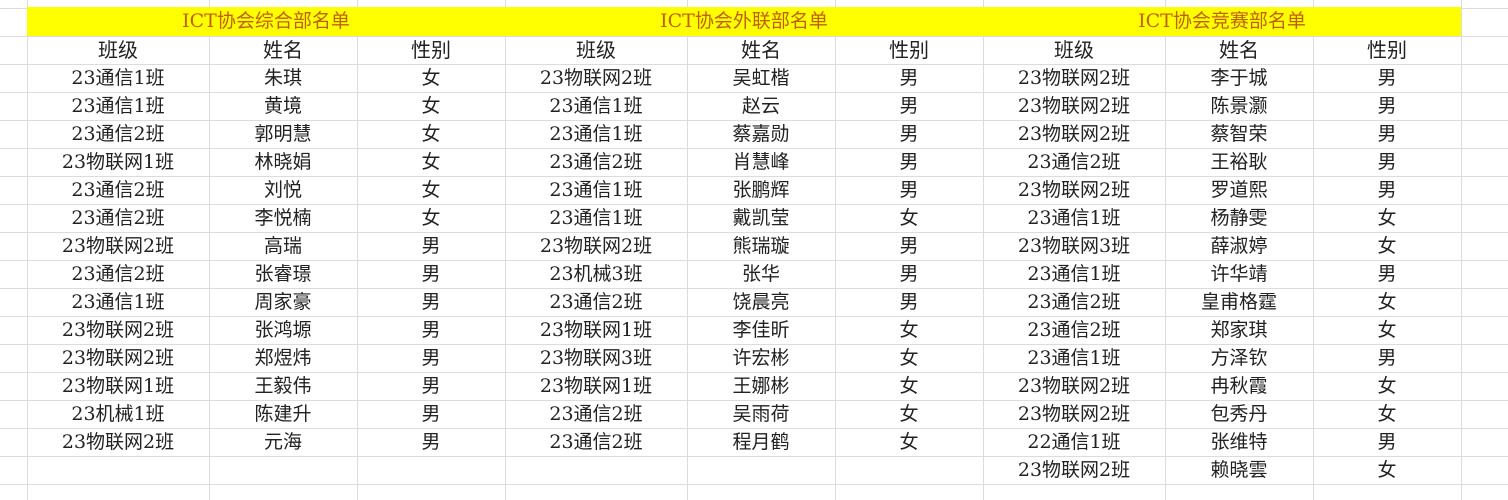  Describe the element at coordinates (118, 414) in the screenshot. I see `cell-class: 23机械1班` at that location.